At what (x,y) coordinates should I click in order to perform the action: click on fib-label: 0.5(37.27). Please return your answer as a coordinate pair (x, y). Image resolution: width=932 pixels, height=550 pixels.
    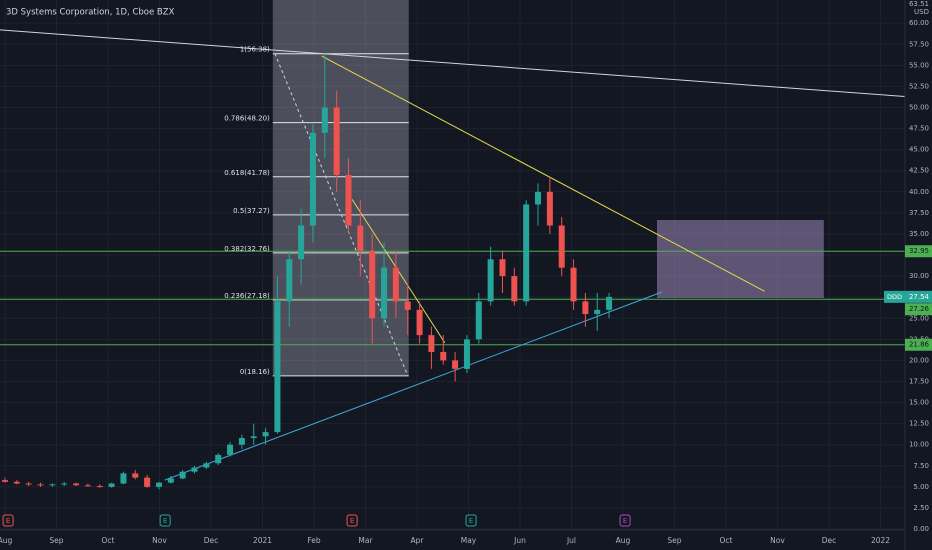
    Looking at the image, I should click on (251, 211).